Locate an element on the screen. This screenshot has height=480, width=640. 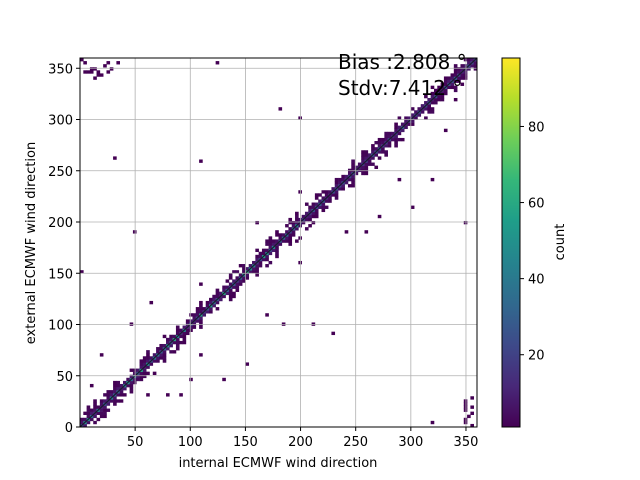
colorbar-tick-label: 60 is located at coordinates (536, 204).